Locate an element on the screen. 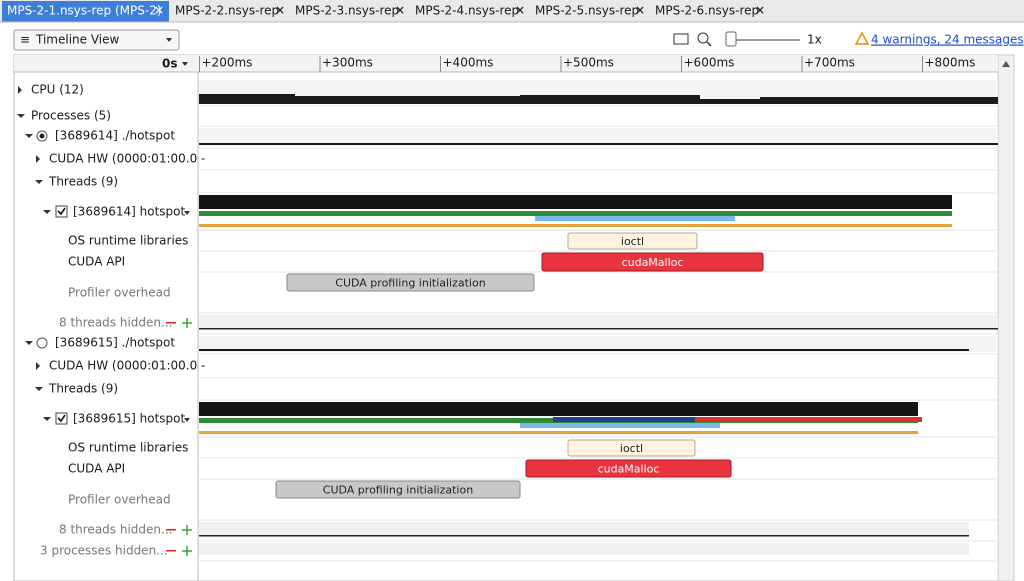 The height and width of the screenshot is (581, 1024). view-select is located at coordinates (96, 40).